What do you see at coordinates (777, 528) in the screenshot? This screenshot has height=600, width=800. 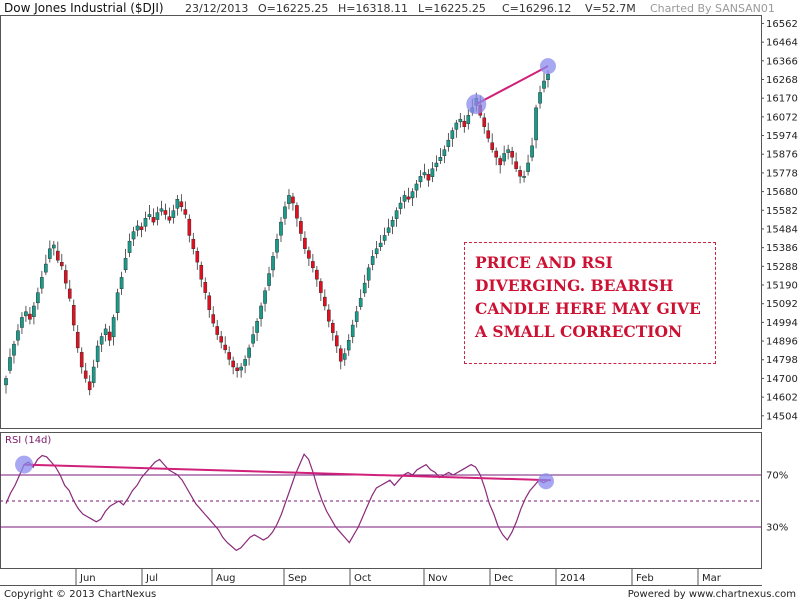 I see `rsi-y-tick-label: 30%` at bounding box center [777, 528].